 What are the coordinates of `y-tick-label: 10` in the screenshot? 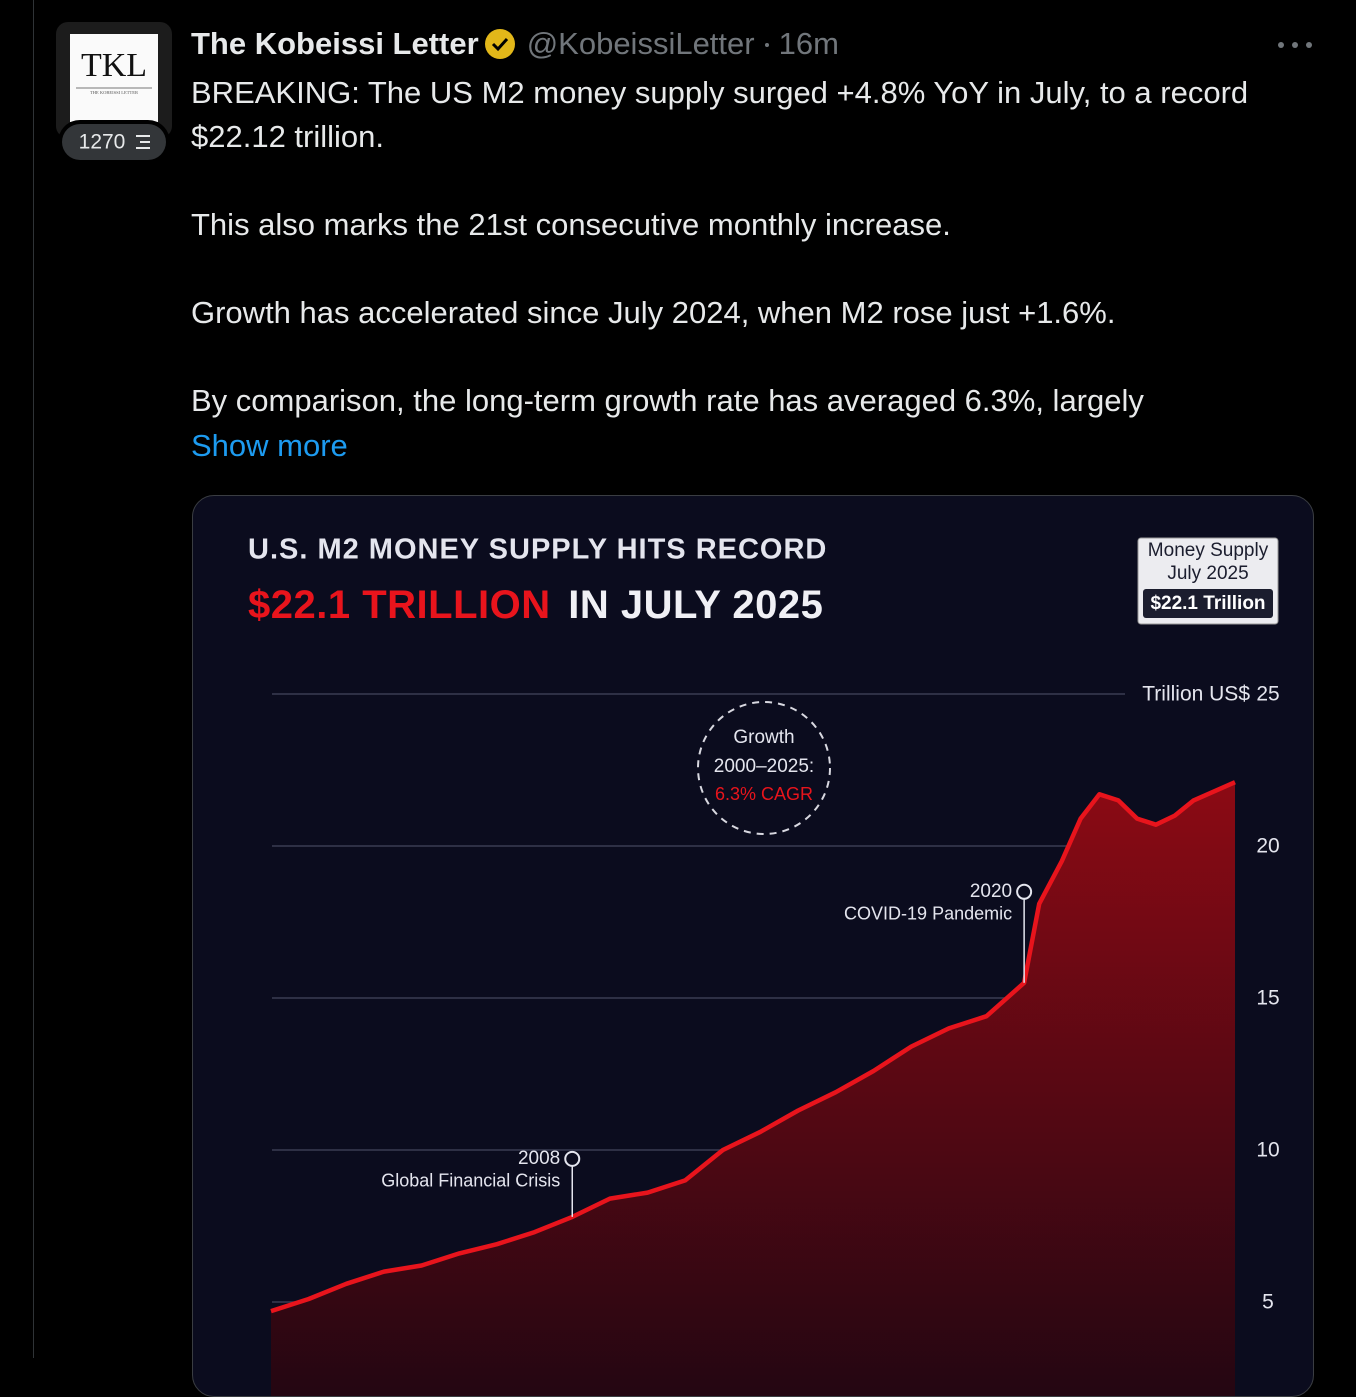 It's located at (1267, 1150).